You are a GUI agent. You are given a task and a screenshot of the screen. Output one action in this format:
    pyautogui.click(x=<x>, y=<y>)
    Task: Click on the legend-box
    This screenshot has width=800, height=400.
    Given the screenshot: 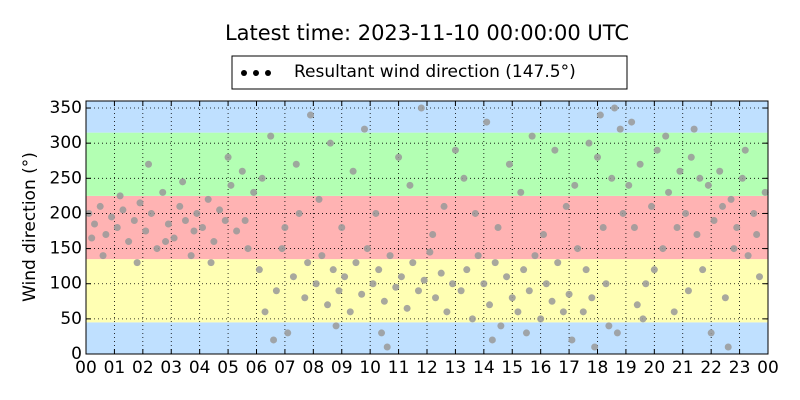 What is the action you would take?
    pyautogui.click(x=429, y=72)
    